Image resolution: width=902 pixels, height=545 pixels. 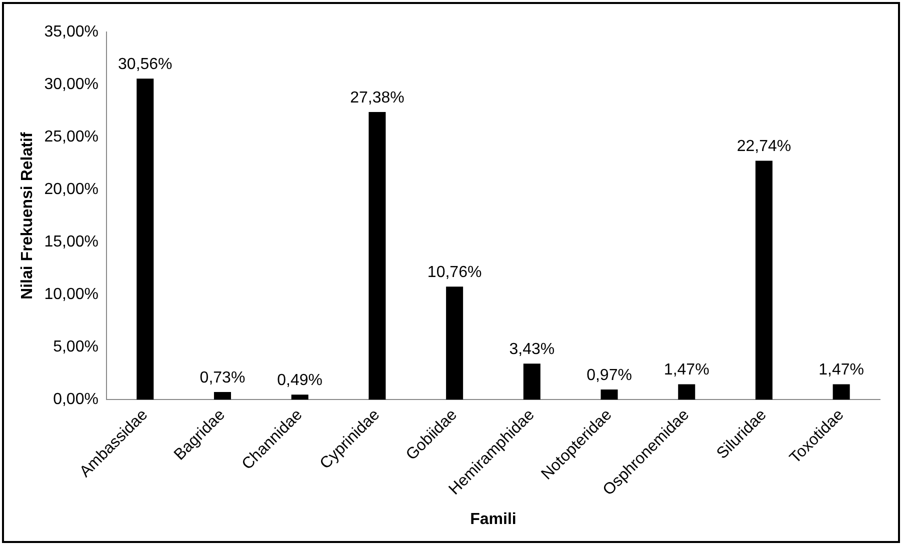 I want to click on y-tick-label: 5,00%, so click(x=75, y=347).